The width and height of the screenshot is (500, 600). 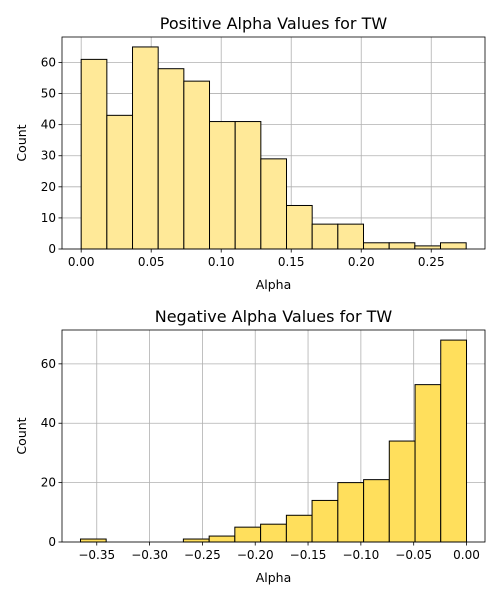 I want to click on chart-title: Negative Alpha Values for TW, so click(x=274, y=316).